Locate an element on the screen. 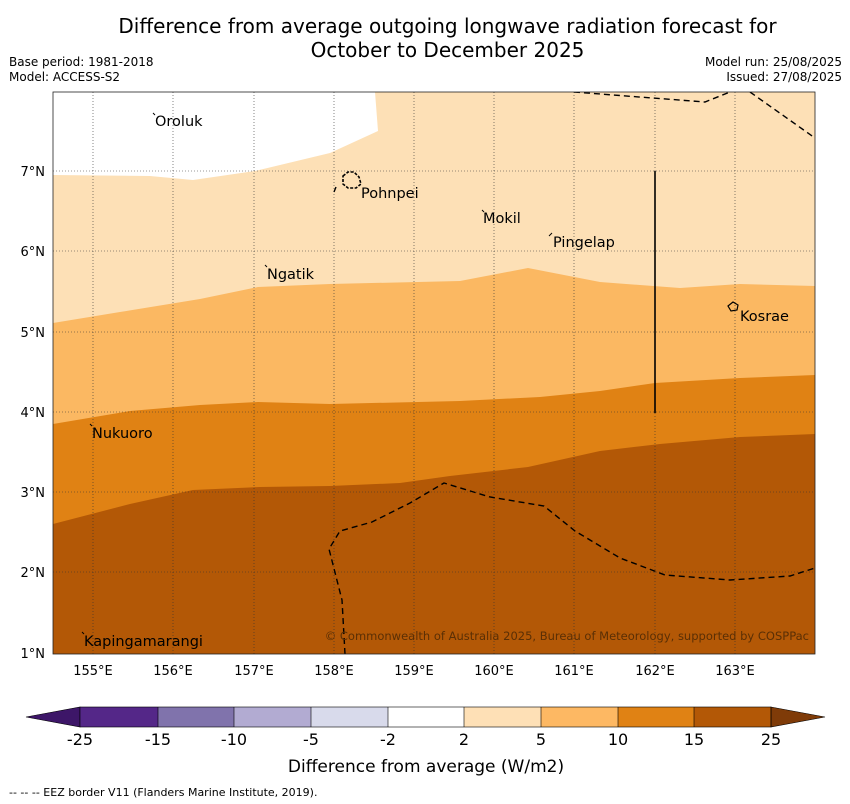 Image resolution: width=850 pixels, height=804 pixels. colorbar-extend-high is located at coordinates (798, 717).